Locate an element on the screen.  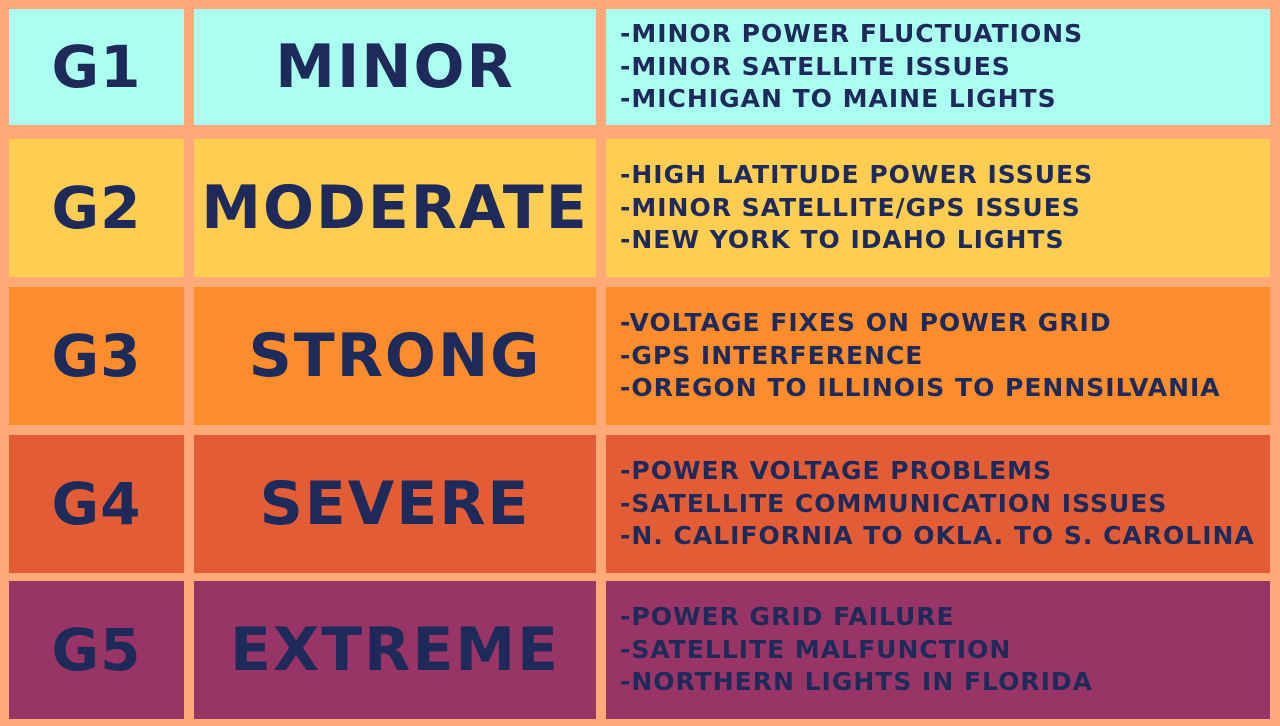
level-code-cell: G5 is located at coordinates (96, 650).